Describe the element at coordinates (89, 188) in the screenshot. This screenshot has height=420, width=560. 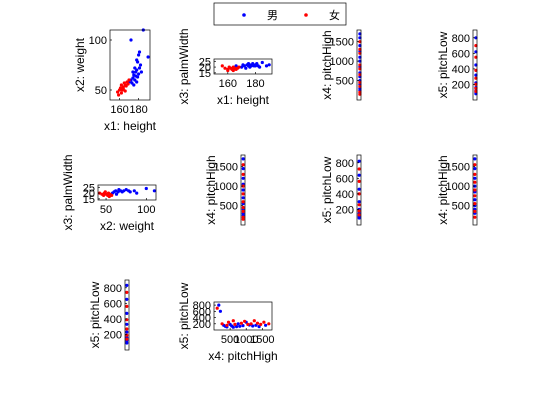
I see `y-tick-label: 25` at that location.